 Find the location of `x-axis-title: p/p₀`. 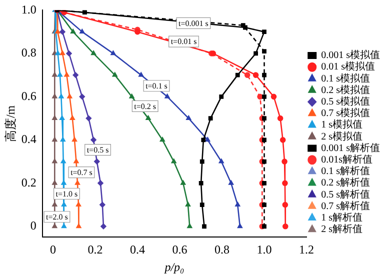

x-axis-title: p/p₀ is located at coordinates (174, 267).